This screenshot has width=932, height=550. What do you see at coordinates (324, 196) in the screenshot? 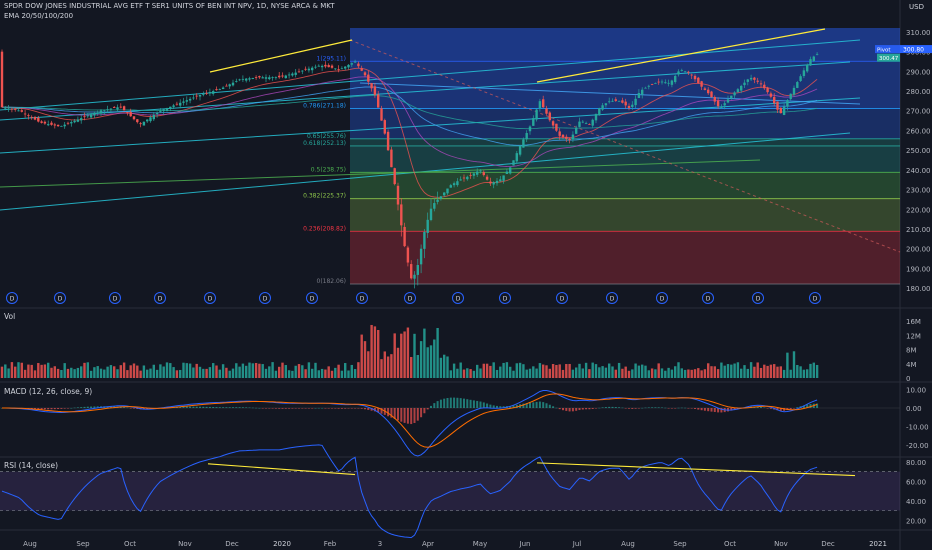
I see `fib-level-label: 0.382(225.37)` at bounding box center [324, 196].